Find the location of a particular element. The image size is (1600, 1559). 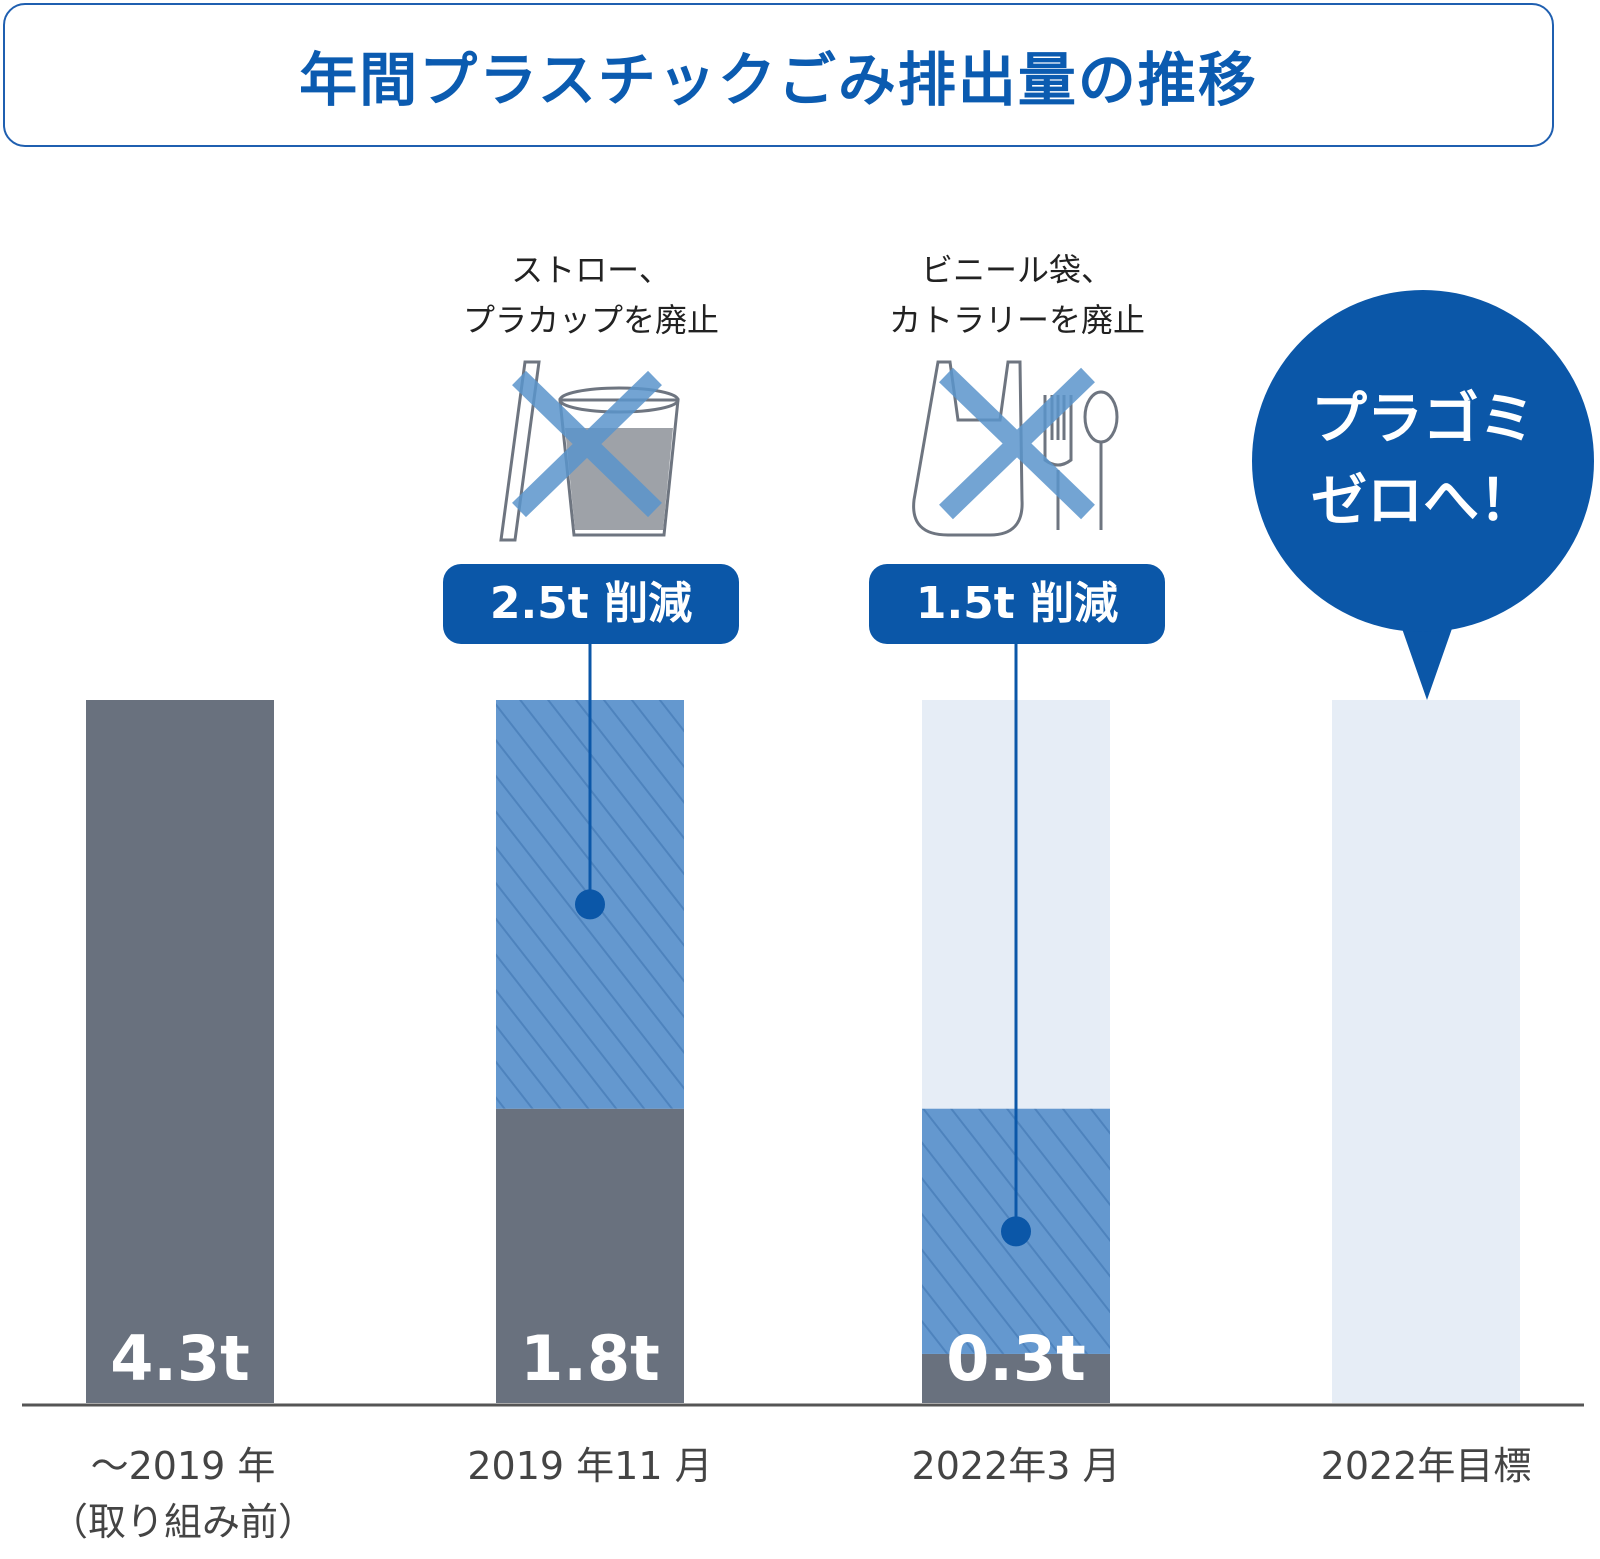

note-1: ストロー、プラカップを廃止 is located at coordinates (591, 295).